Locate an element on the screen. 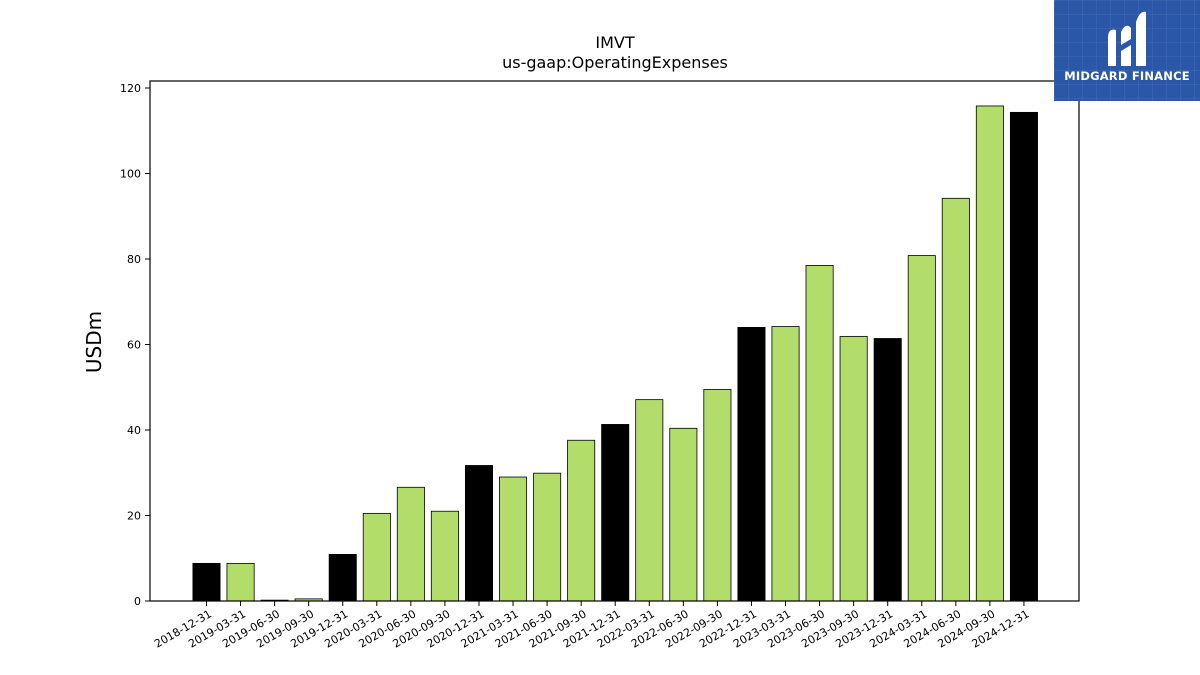  y-tick-label: 80 is located at coordinates (134, 259).